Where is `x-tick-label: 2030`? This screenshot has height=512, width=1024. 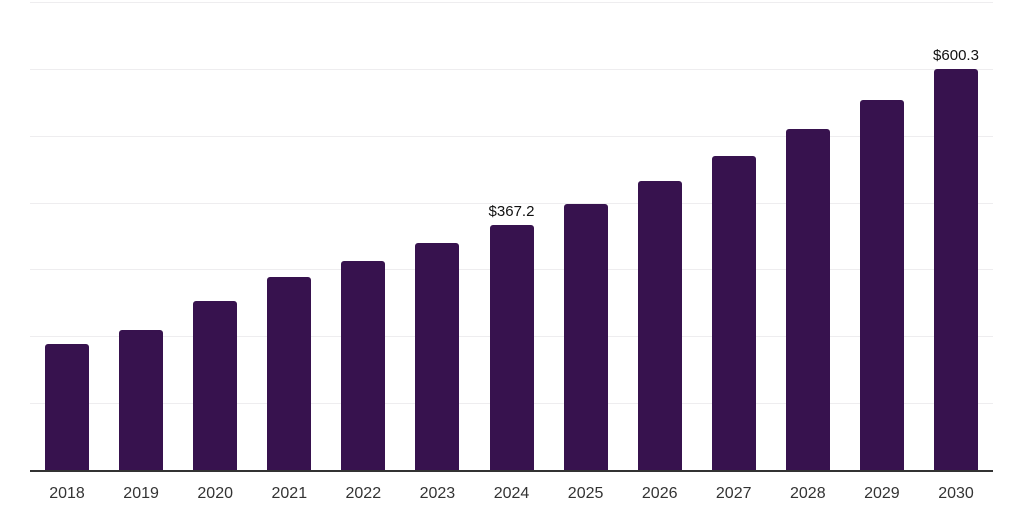 x-tick-label: 2030 is located at coordinates (956, 493).